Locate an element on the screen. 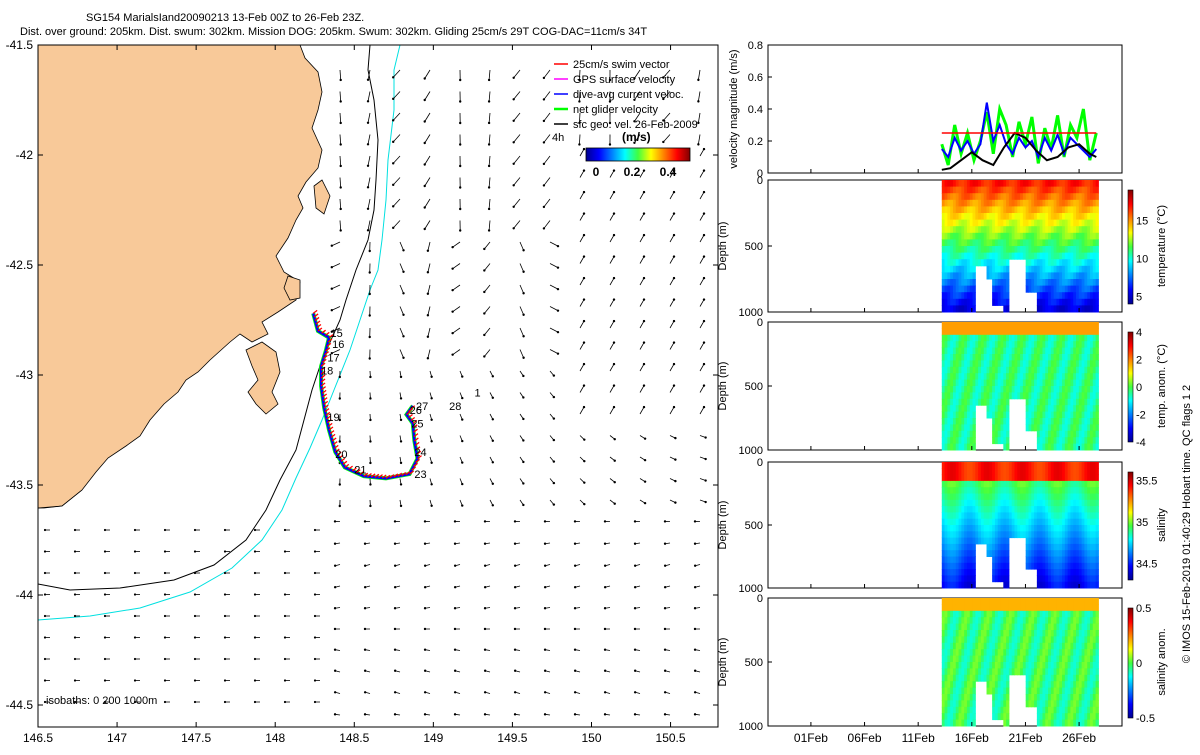 The height and width of the screenshot is (755, 1200). section-colorbar-tick: 4 is located at coordinates (1139, 333).